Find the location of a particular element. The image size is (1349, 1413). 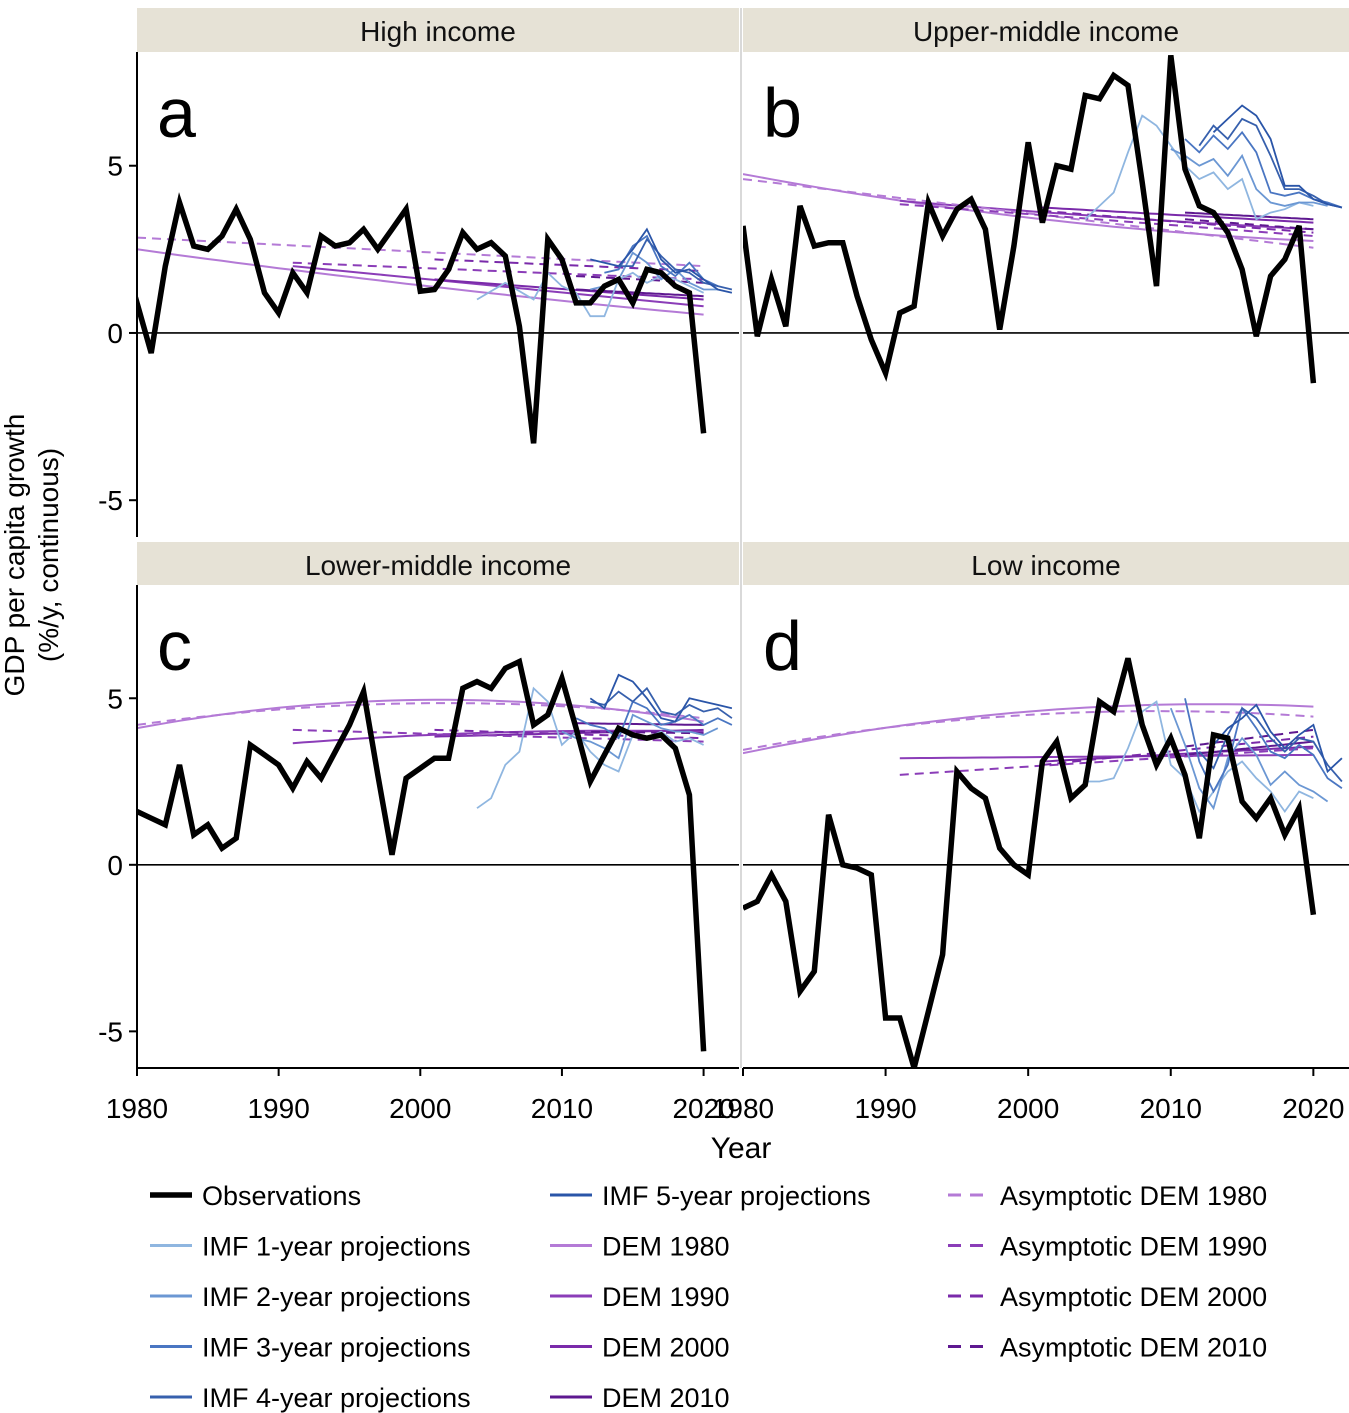

legend-label-dem2000: DEM 2000 is located at coordinates (666, 1348).